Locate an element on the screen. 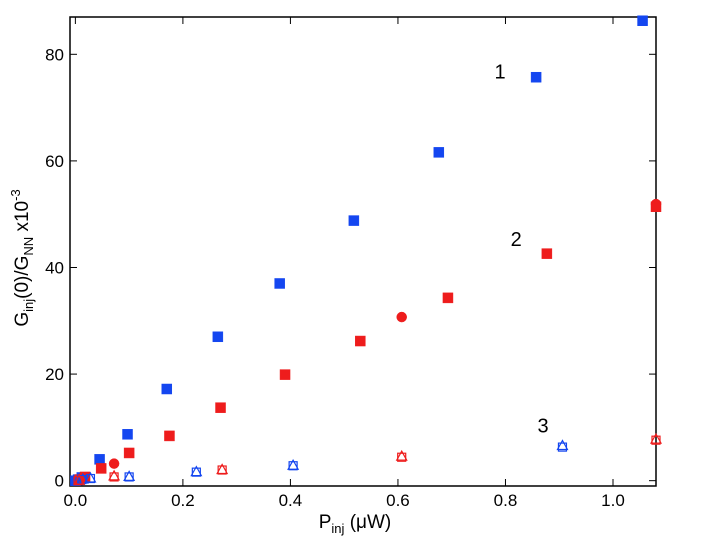 The height and width of the screenshot is (545, 708). x-tick-label: 0.6 is located at coordinates (398, 500).